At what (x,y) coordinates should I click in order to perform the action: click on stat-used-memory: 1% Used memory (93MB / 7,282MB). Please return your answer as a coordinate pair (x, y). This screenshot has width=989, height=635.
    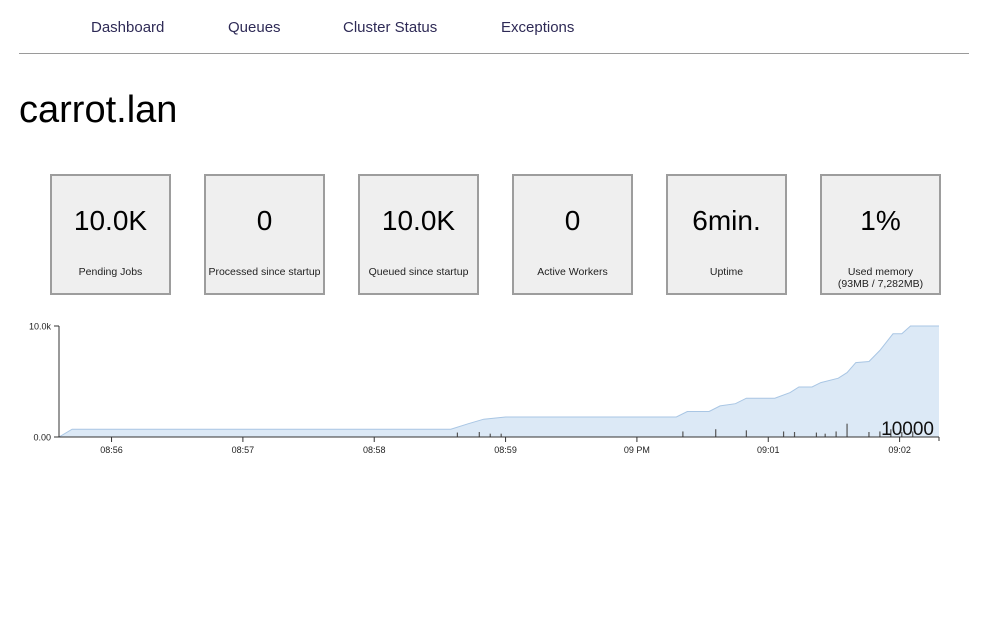
    Looking at the image, I should click on (880, 234).